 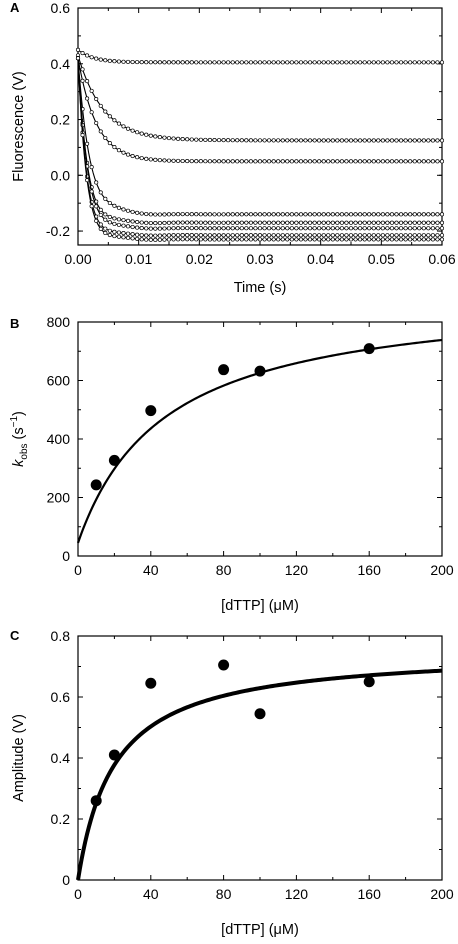 I want to click on panel-a-trace, so click(x=259, y=144).